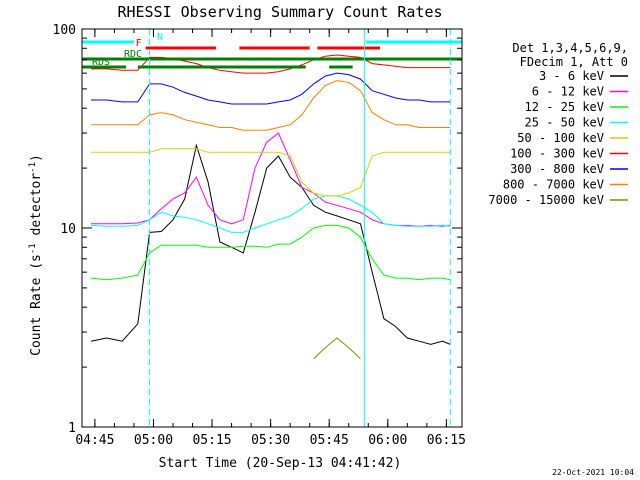 The width and height of the screenshot is (640, 480). I want to click on x-tick-label-06-00: 06:00, so click(387, 440).